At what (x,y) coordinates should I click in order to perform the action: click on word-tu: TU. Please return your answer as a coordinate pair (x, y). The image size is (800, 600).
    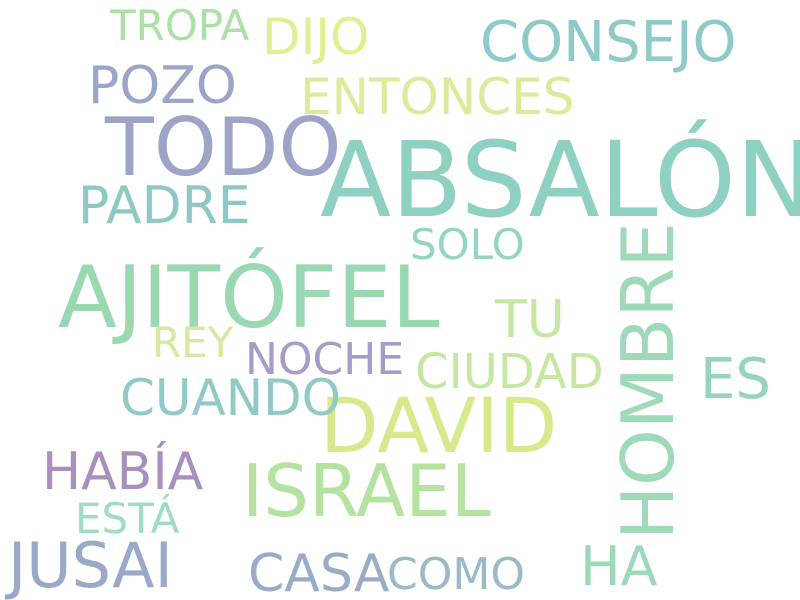
    Looking at the image, I should click on (530, 320).